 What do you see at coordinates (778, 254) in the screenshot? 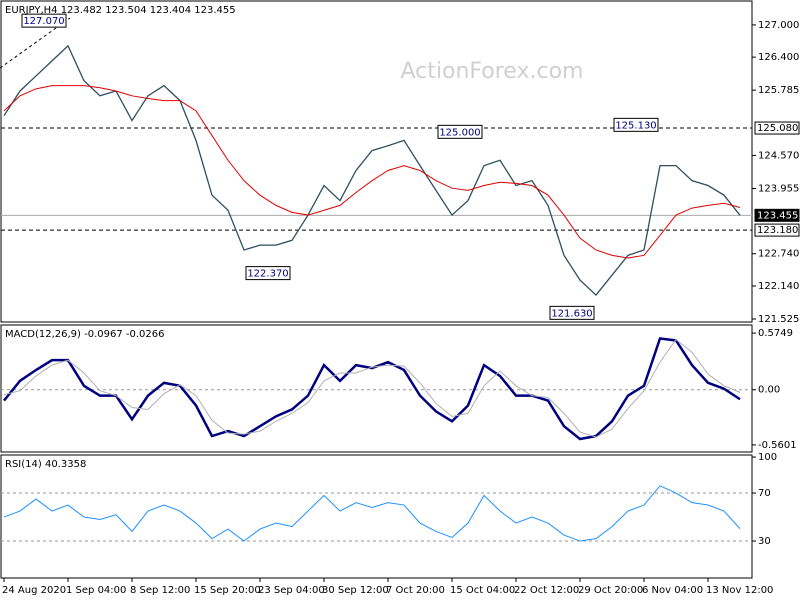
I see `y-tick-label: 122.740` at bounding box center [778, 254].